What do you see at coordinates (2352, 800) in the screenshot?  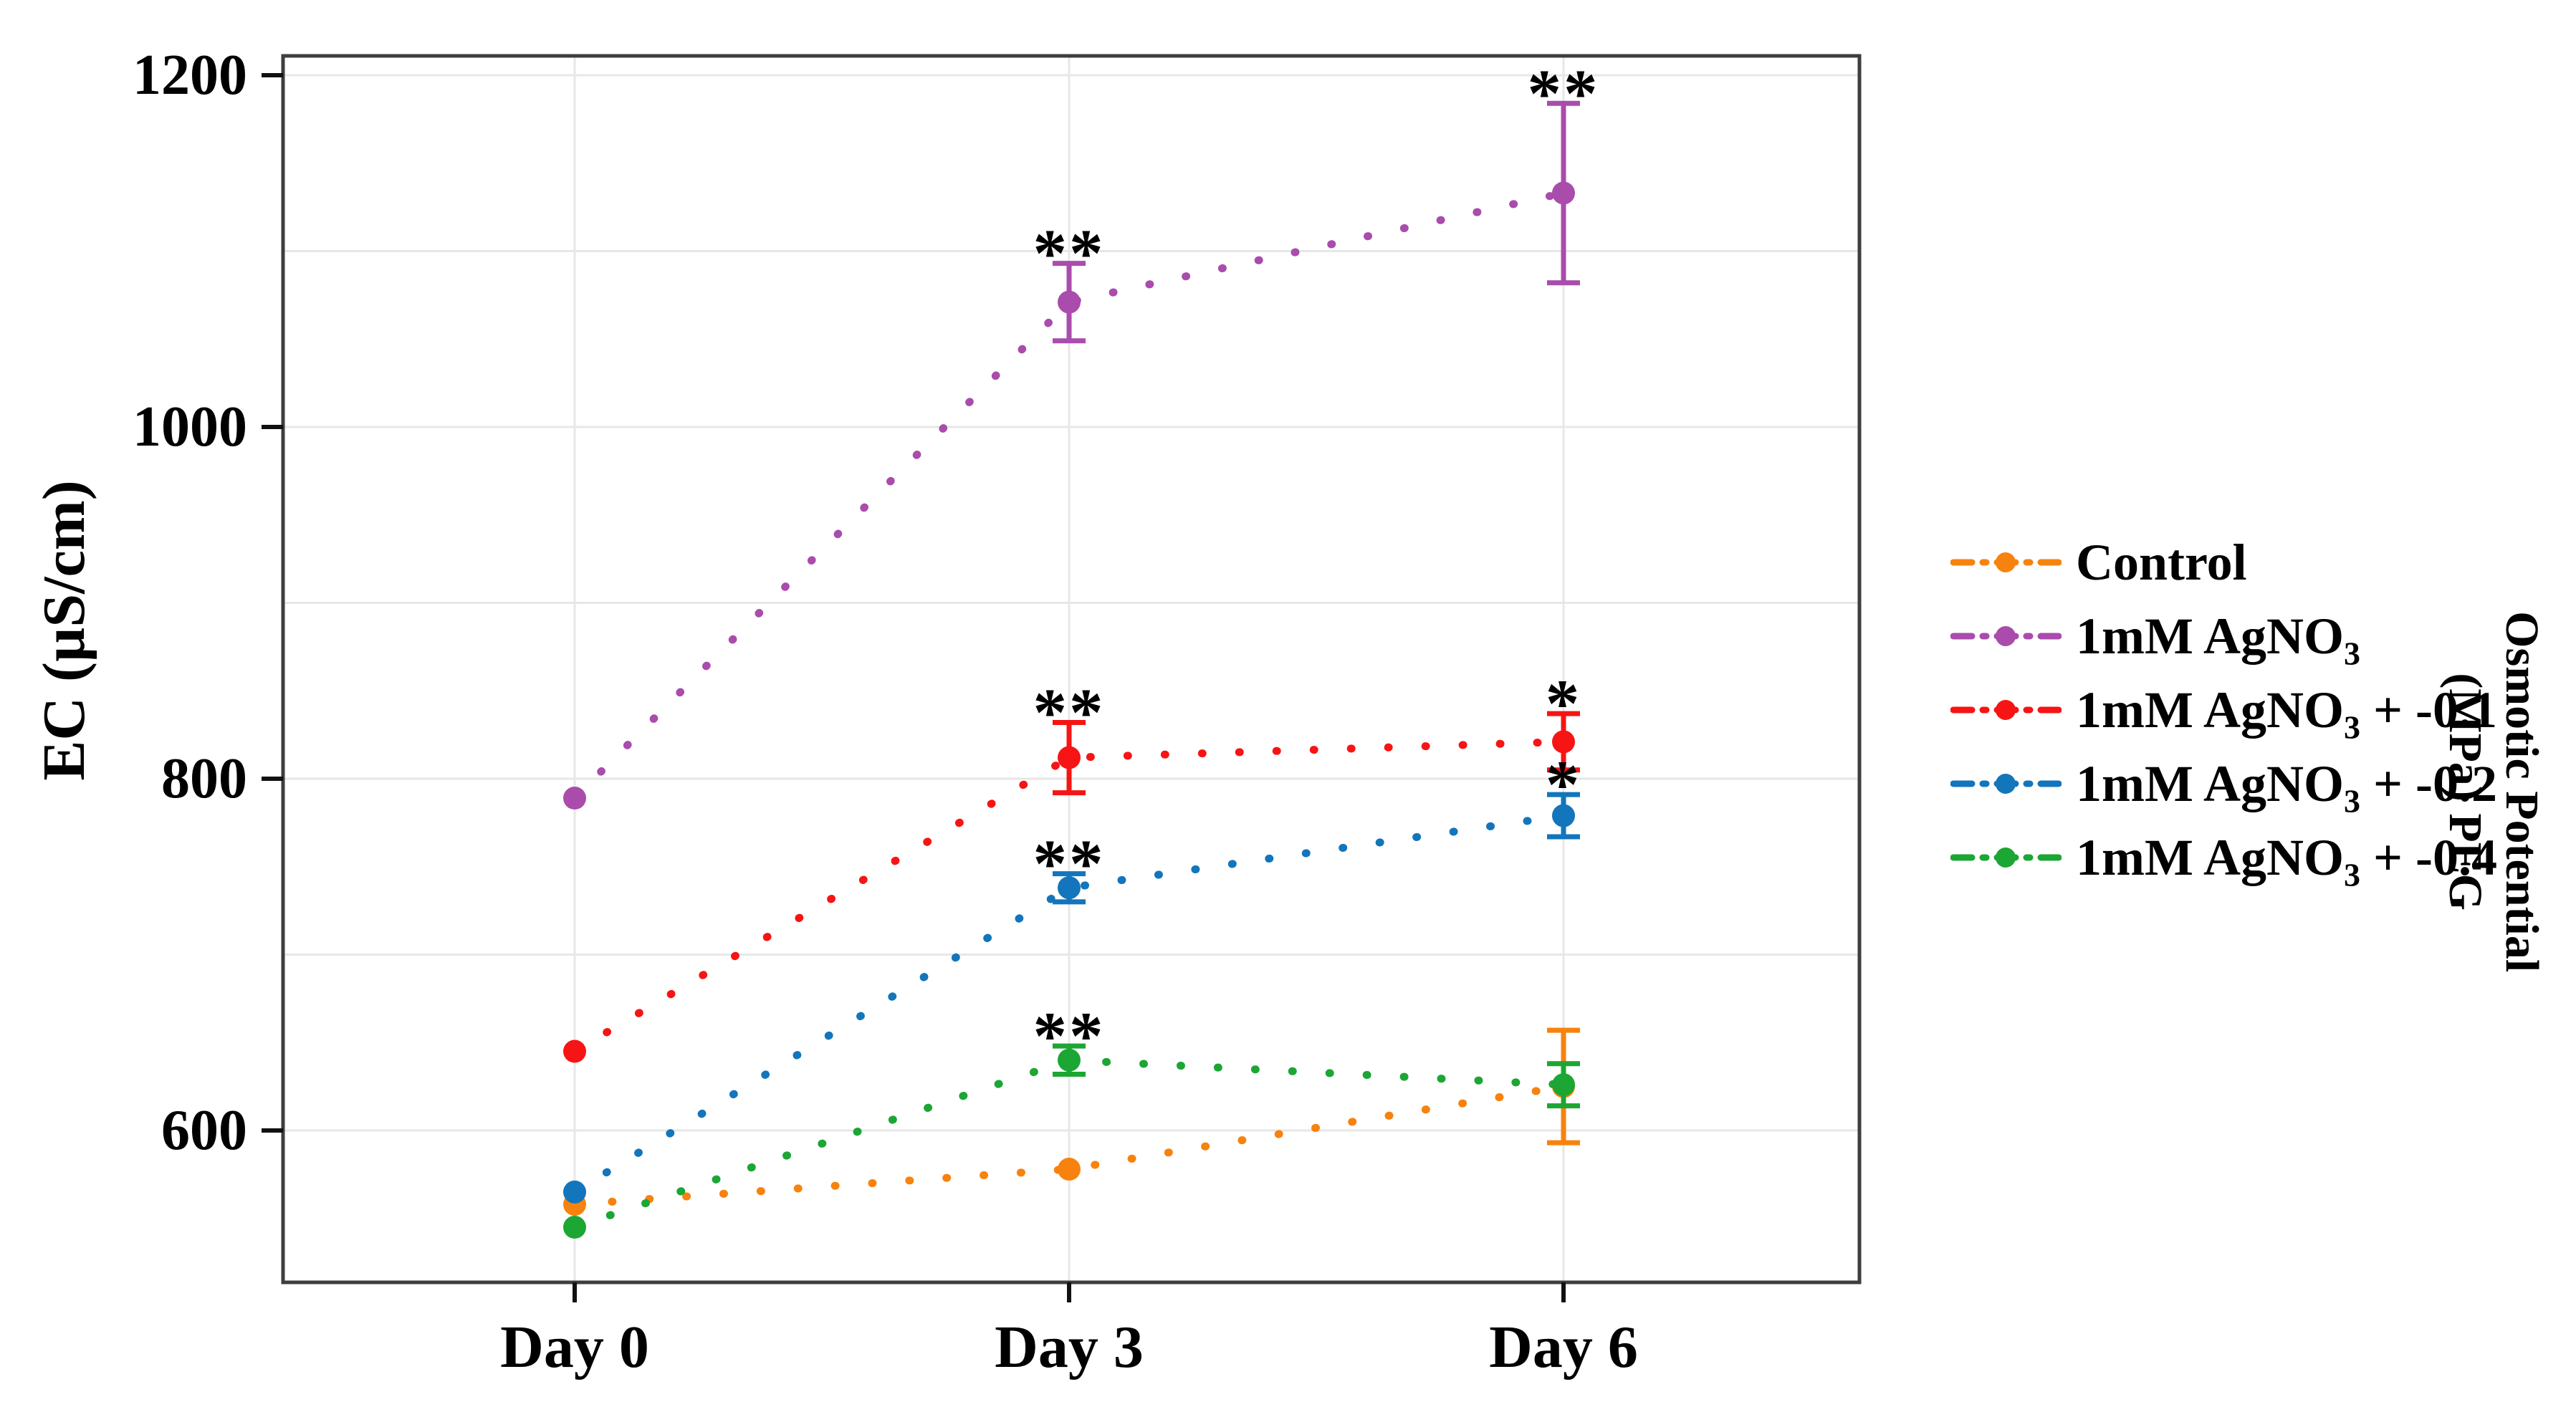 I see `legend-label-agno3-peg-0-2-subscript: 3` at bounding box center [2352, 800].